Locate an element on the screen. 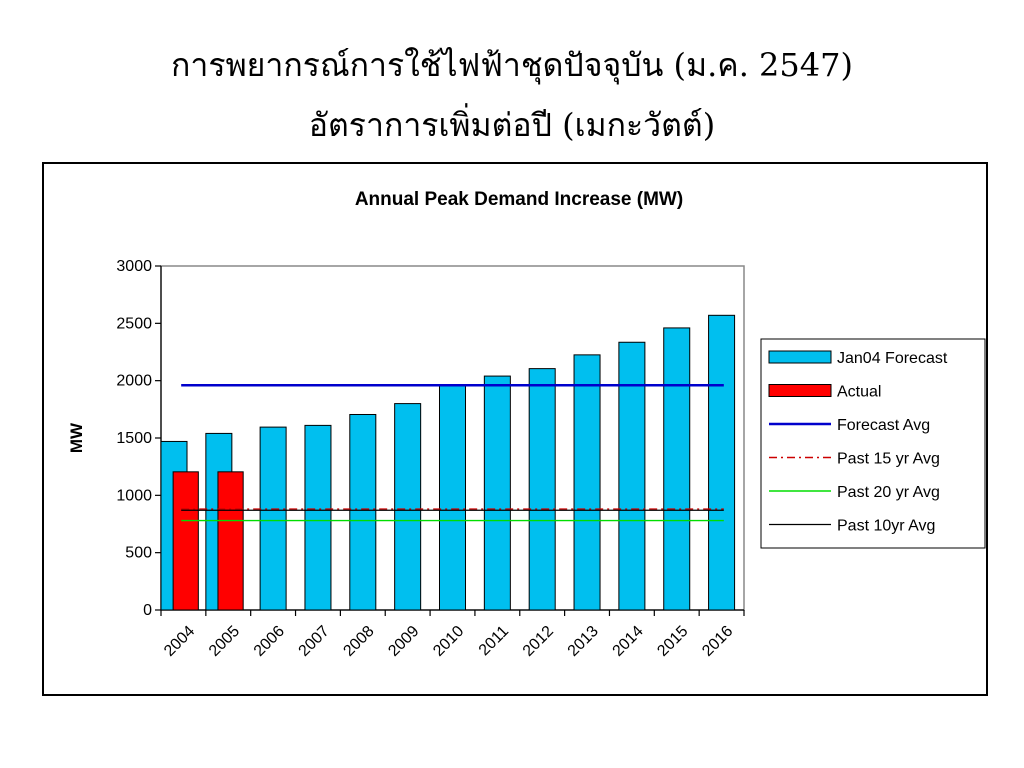 This screenshot has height=768, width=1024. bar-forecast-2016 is located at coordinates (722, 462).